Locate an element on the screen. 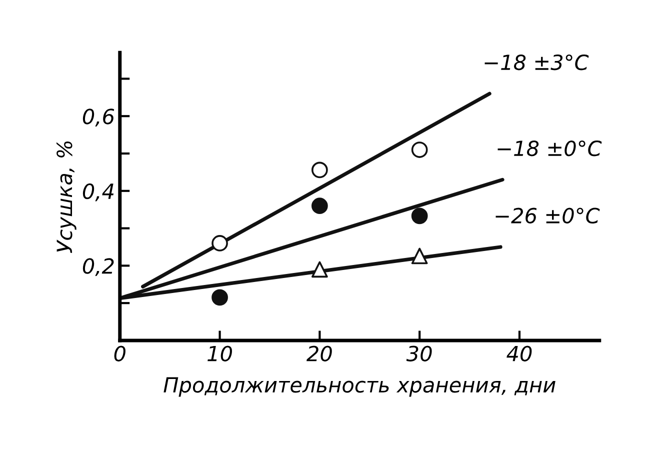  series-label: −26 ±0°C is located at coordinates (548, 216).